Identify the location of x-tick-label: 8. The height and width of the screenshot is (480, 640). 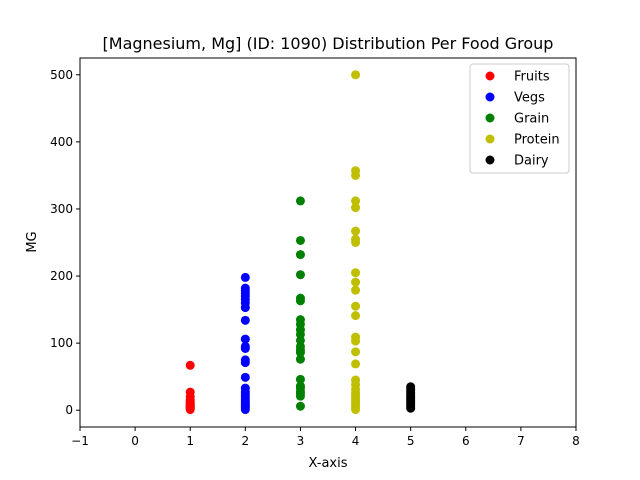
(576, 441).